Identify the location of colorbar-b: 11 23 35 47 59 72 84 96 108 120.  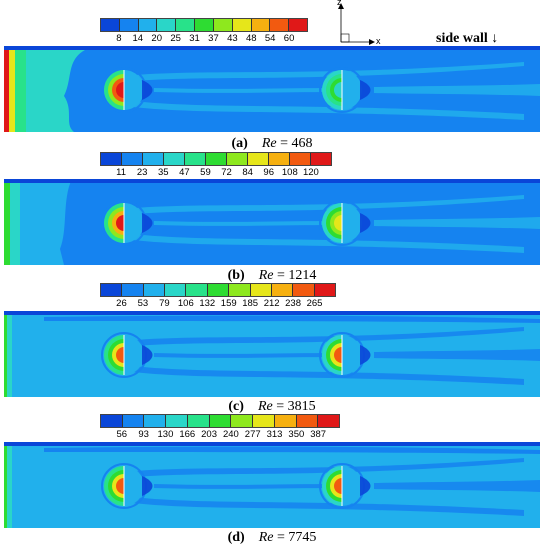
(216, 165).